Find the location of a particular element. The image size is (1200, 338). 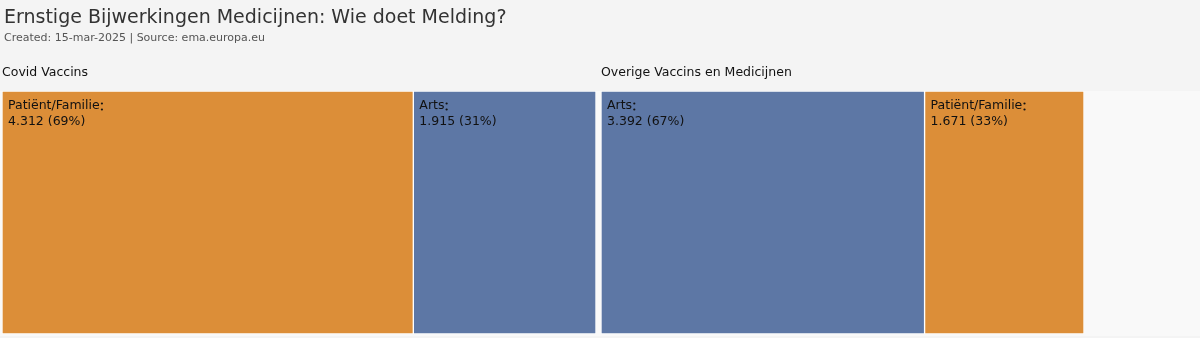

text: Created: 15-mar-2025 | Source: ema.europa.eu is located at coordinates (135, 37).